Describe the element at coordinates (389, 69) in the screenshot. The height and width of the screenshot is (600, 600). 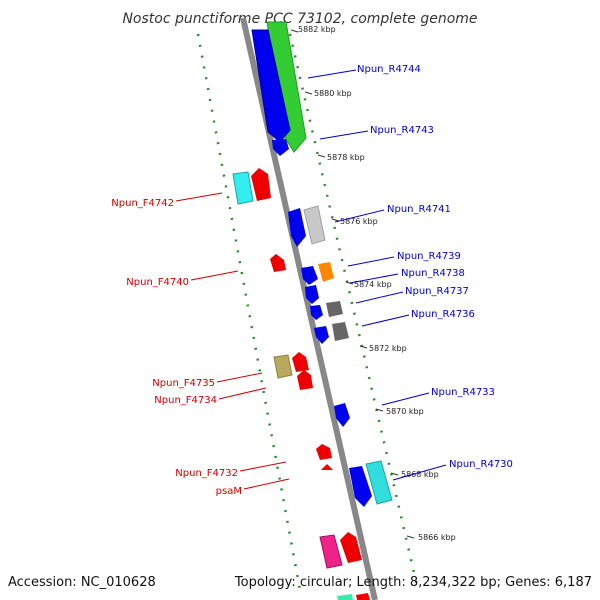
I see `gene-label: Npun_R4744` at that location.